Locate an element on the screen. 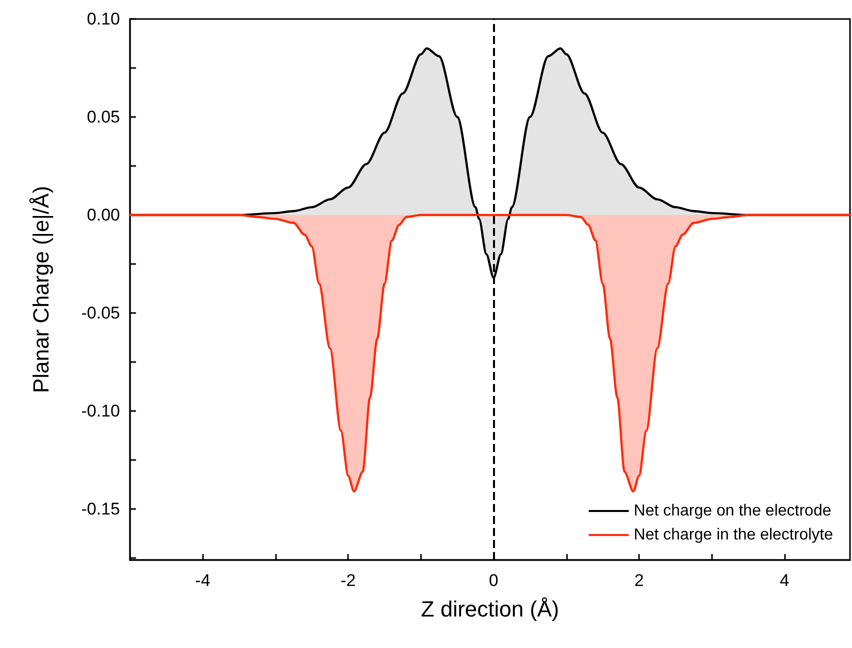  y-tick-label: -0.05 is located at coordinates (100, 313).